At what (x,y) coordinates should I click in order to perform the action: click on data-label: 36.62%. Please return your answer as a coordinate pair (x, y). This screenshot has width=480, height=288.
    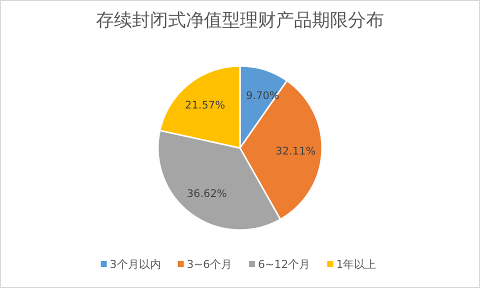
    Looking at the image, I should click on (206, 194).